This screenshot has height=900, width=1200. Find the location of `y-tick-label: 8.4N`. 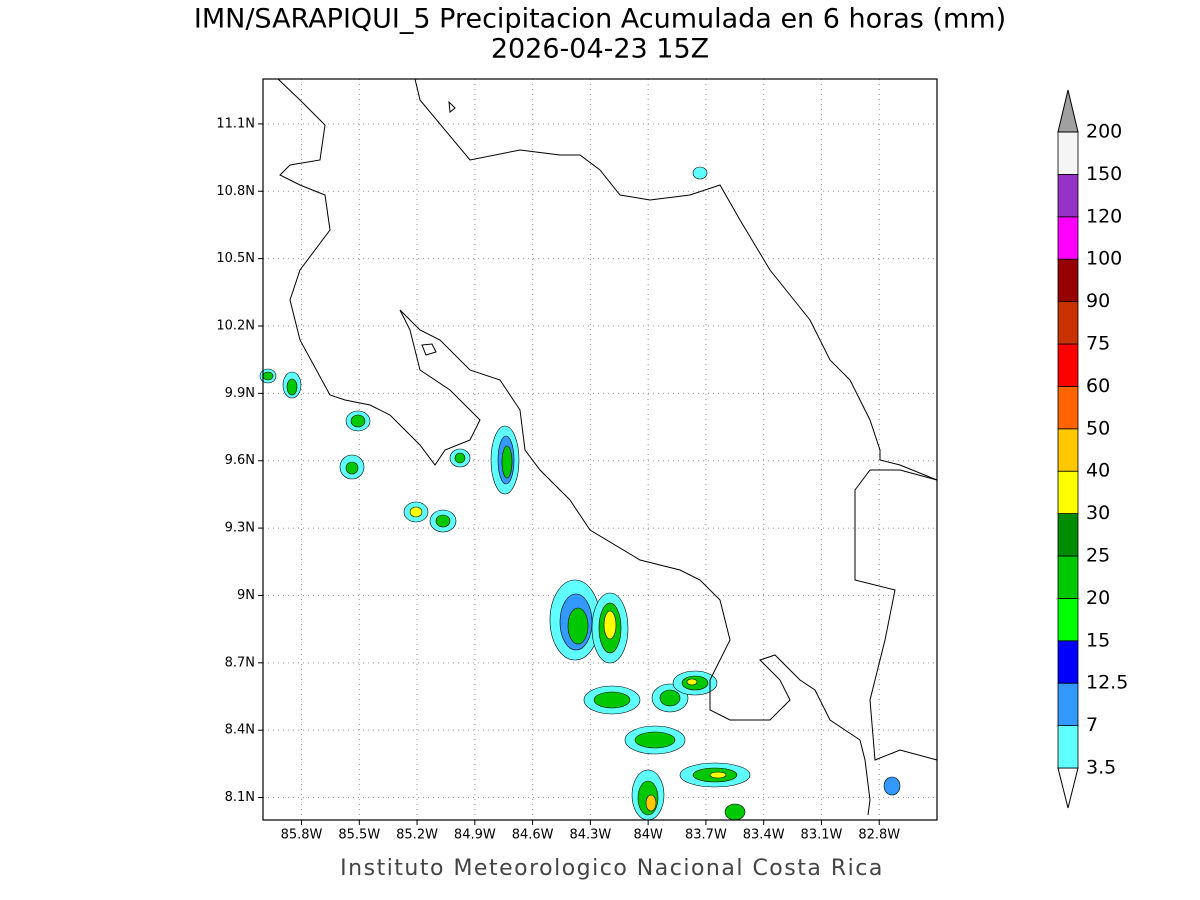

y-tick-label: 8.4N is located at coordinates (240, 730).